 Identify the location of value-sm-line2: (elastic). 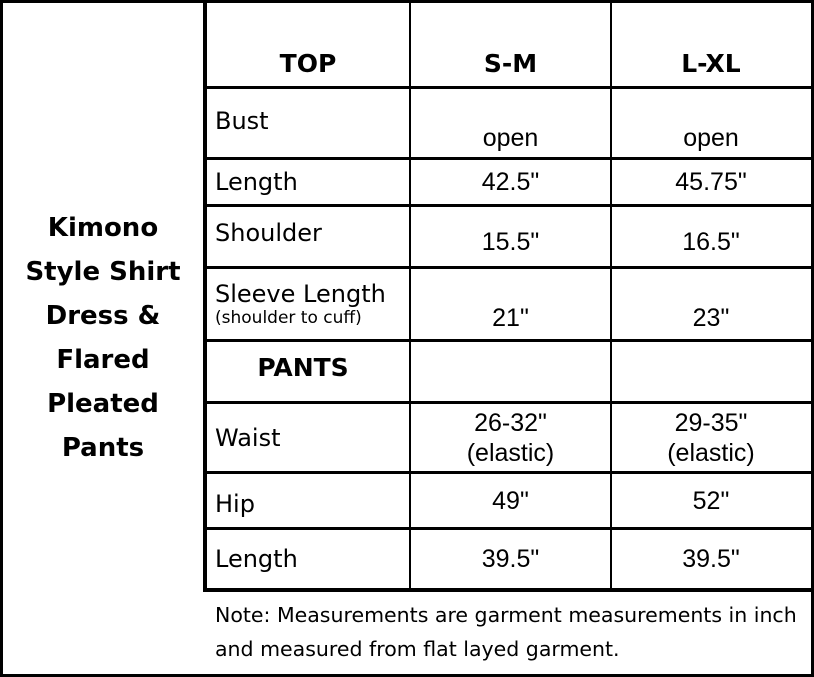
(510, 452).